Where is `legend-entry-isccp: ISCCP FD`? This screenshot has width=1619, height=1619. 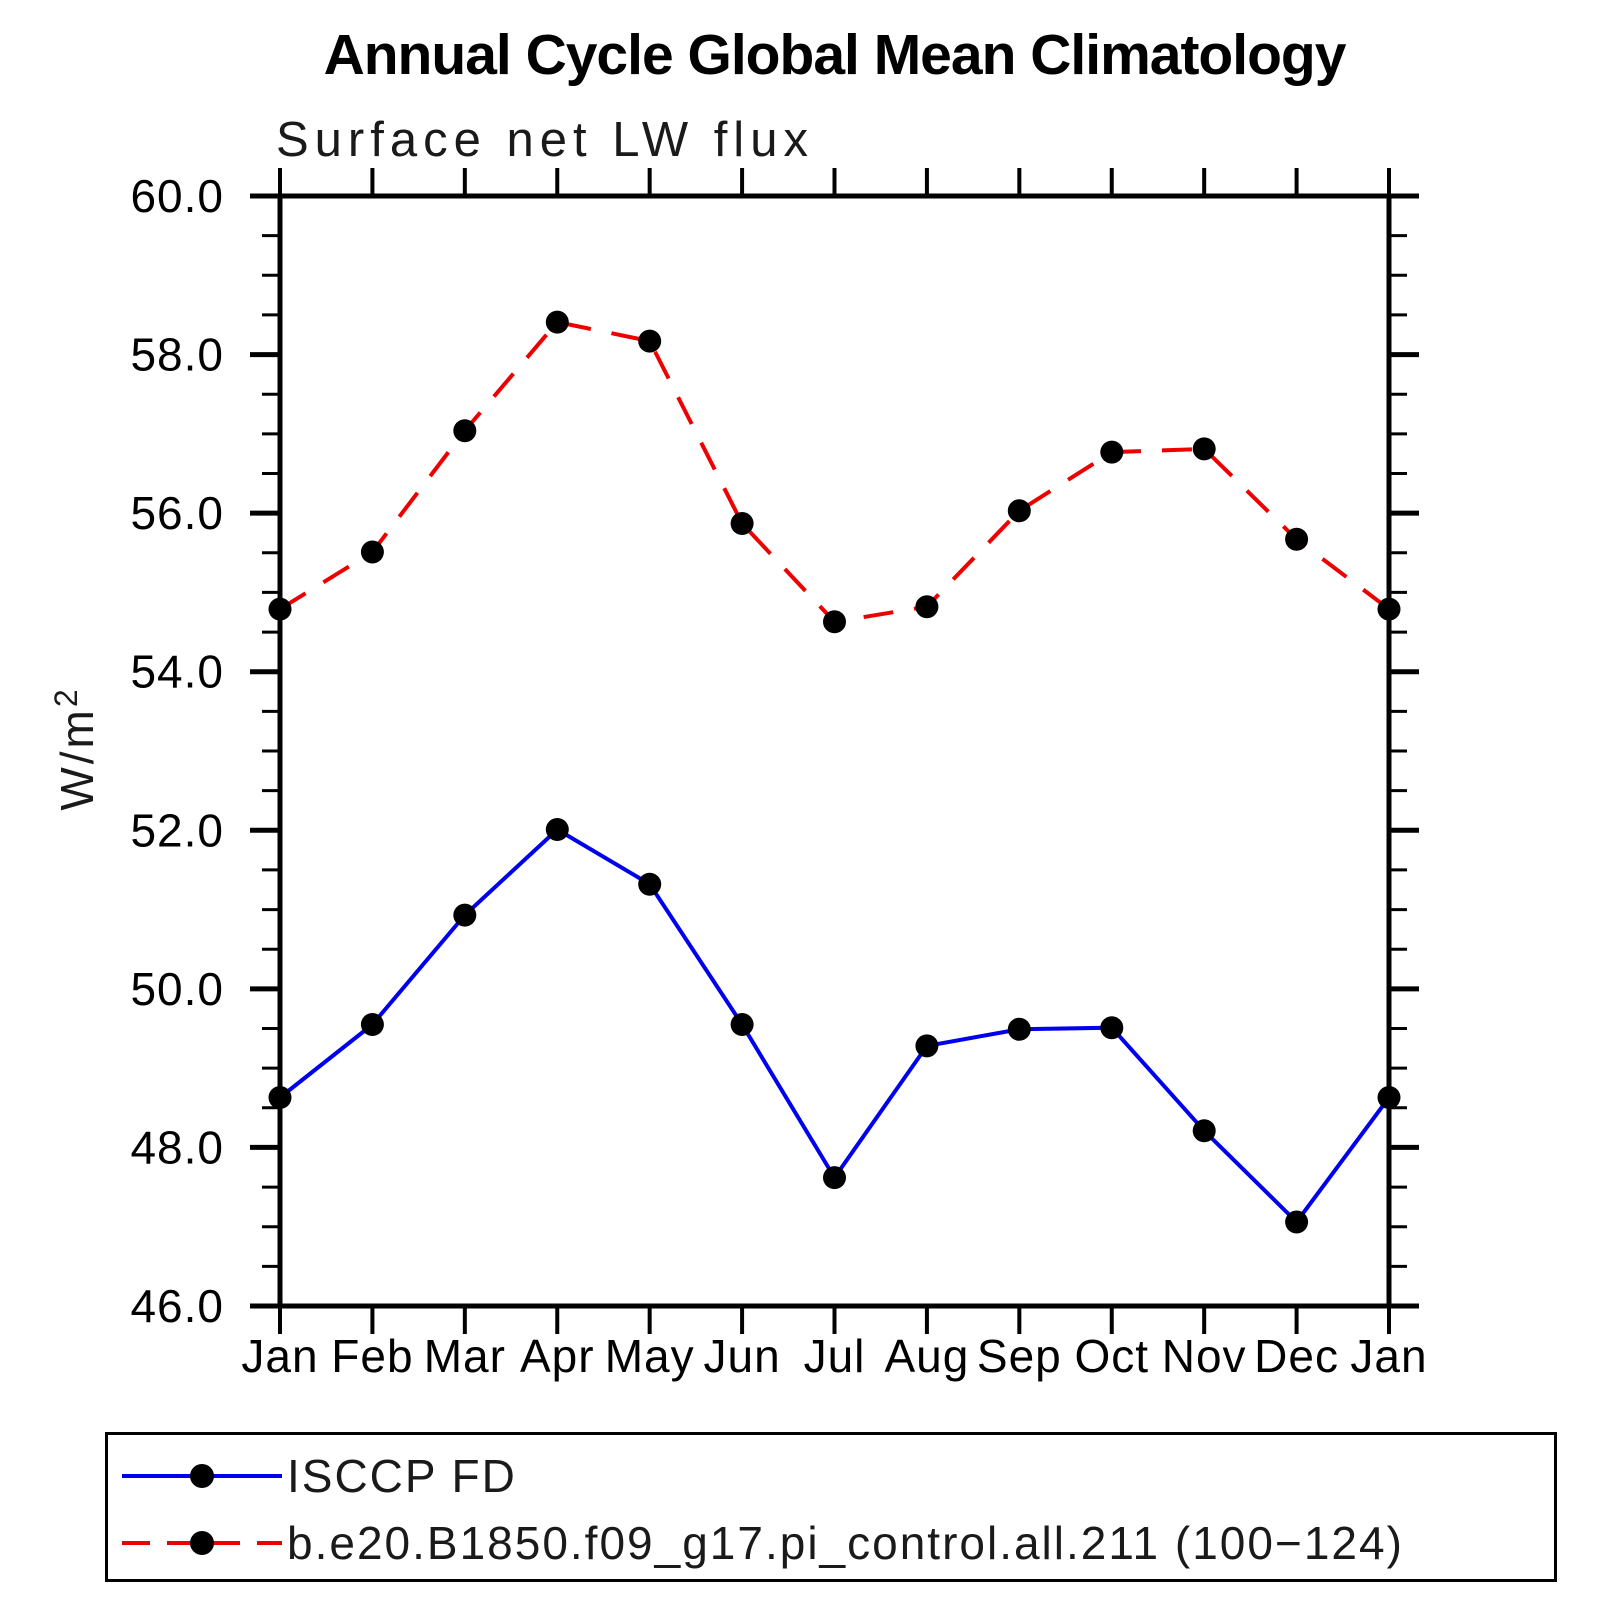
legend-entry-isccp: ISCCP FD is located at coordinates (317, 1476).